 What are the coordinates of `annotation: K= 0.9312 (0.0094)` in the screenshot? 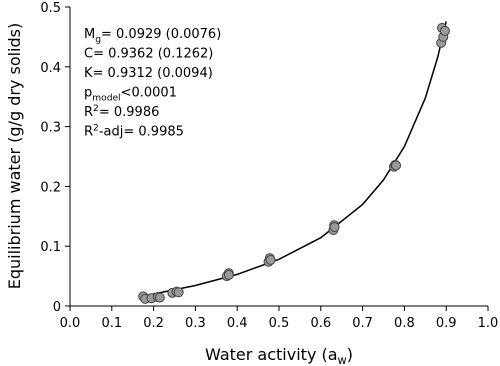 It's located at (148, 73).